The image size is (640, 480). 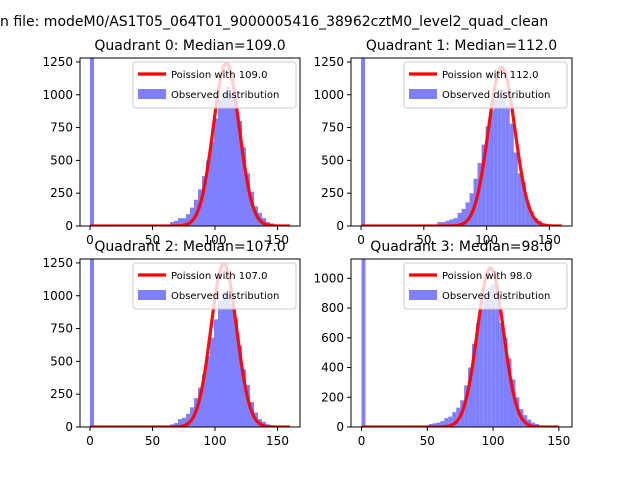 I want to click on legend-label-fit: Poission with 98.0, so click(x=487, y=276).